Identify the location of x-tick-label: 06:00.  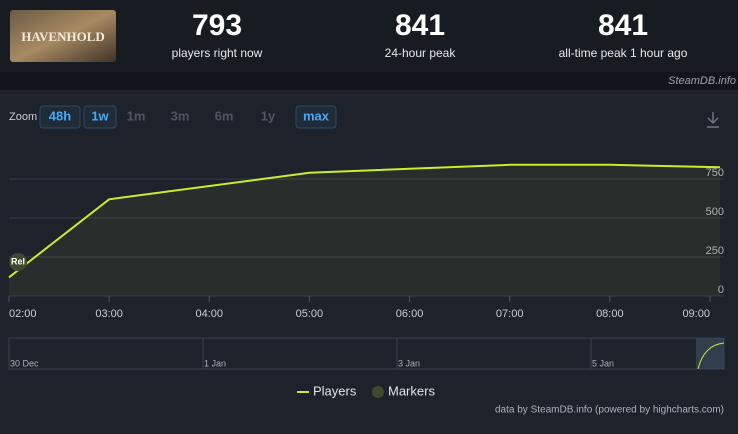
(410, 314).